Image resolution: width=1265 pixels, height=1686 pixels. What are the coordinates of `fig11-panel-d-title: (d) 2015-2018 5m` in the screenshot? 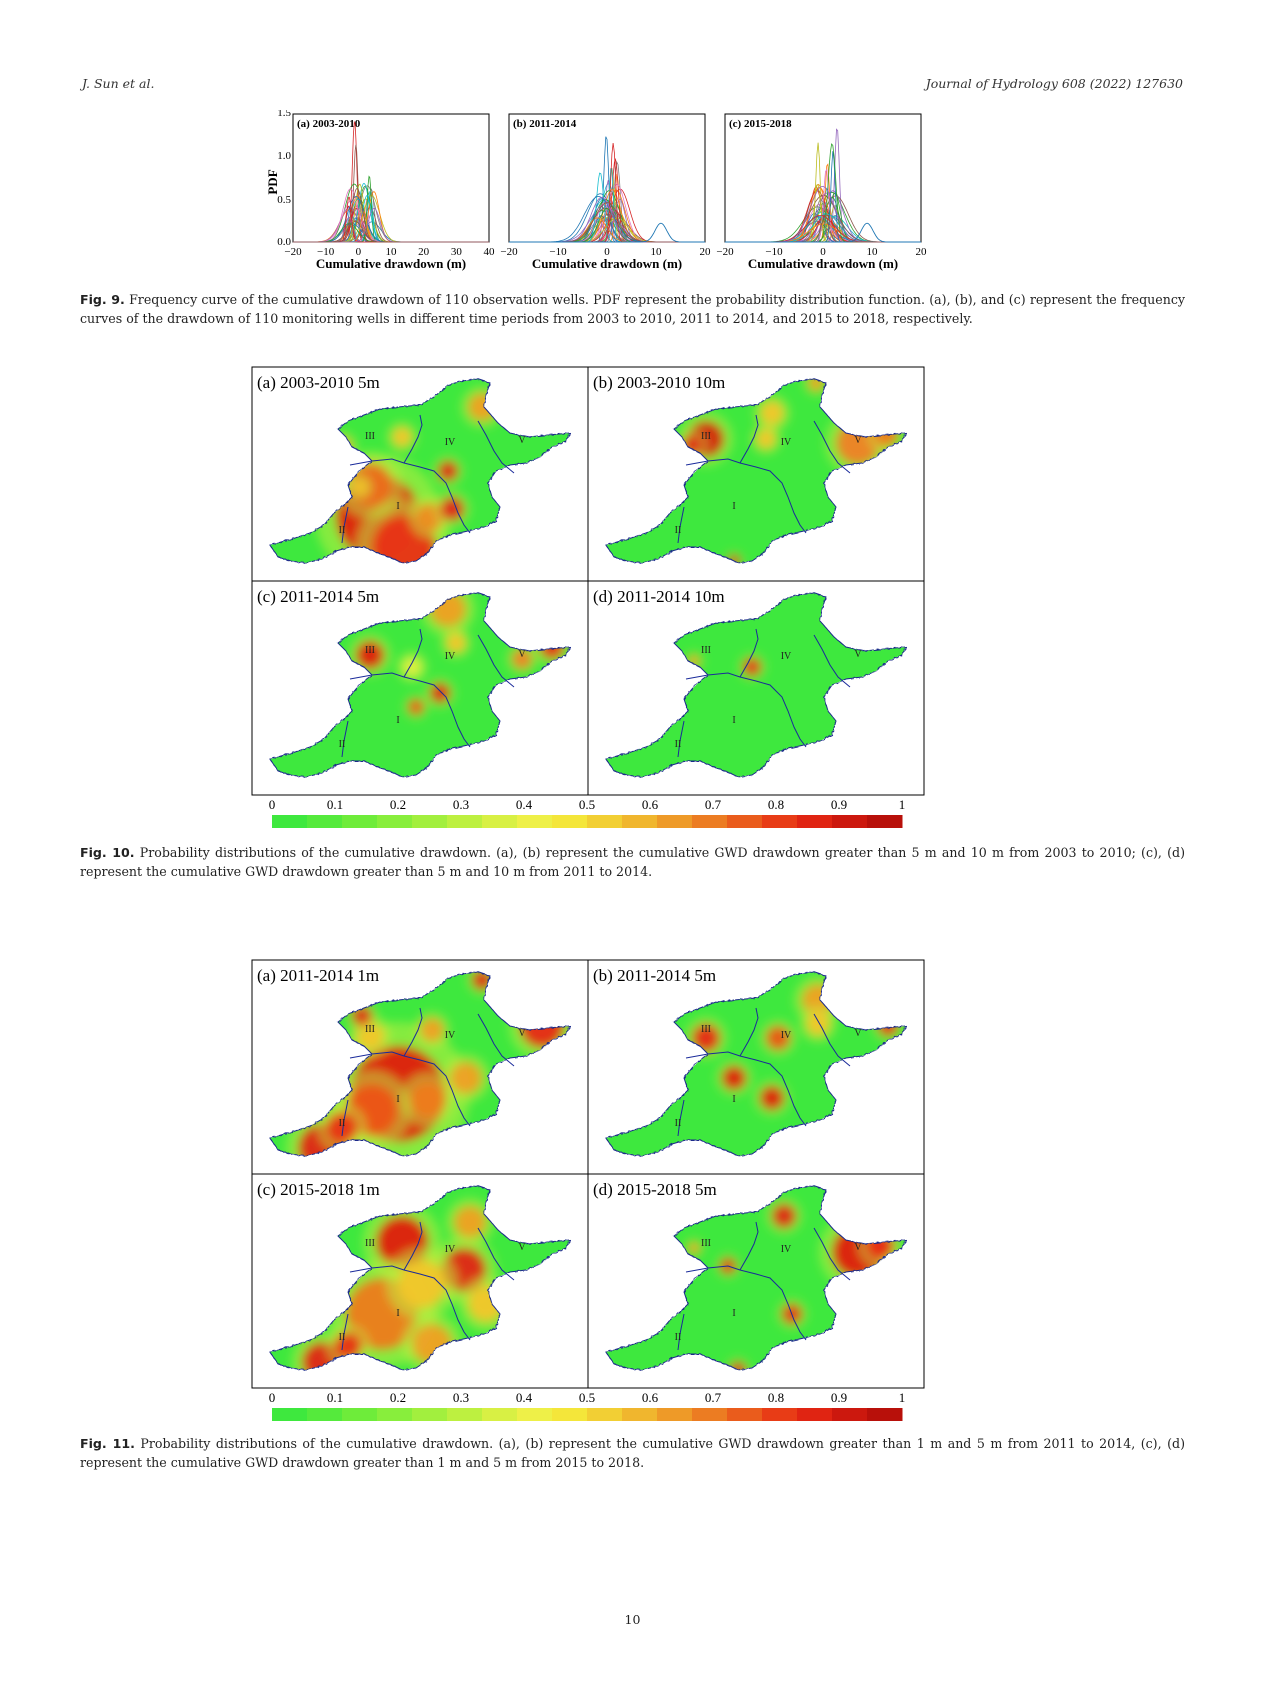 It's located at (655, 1189).